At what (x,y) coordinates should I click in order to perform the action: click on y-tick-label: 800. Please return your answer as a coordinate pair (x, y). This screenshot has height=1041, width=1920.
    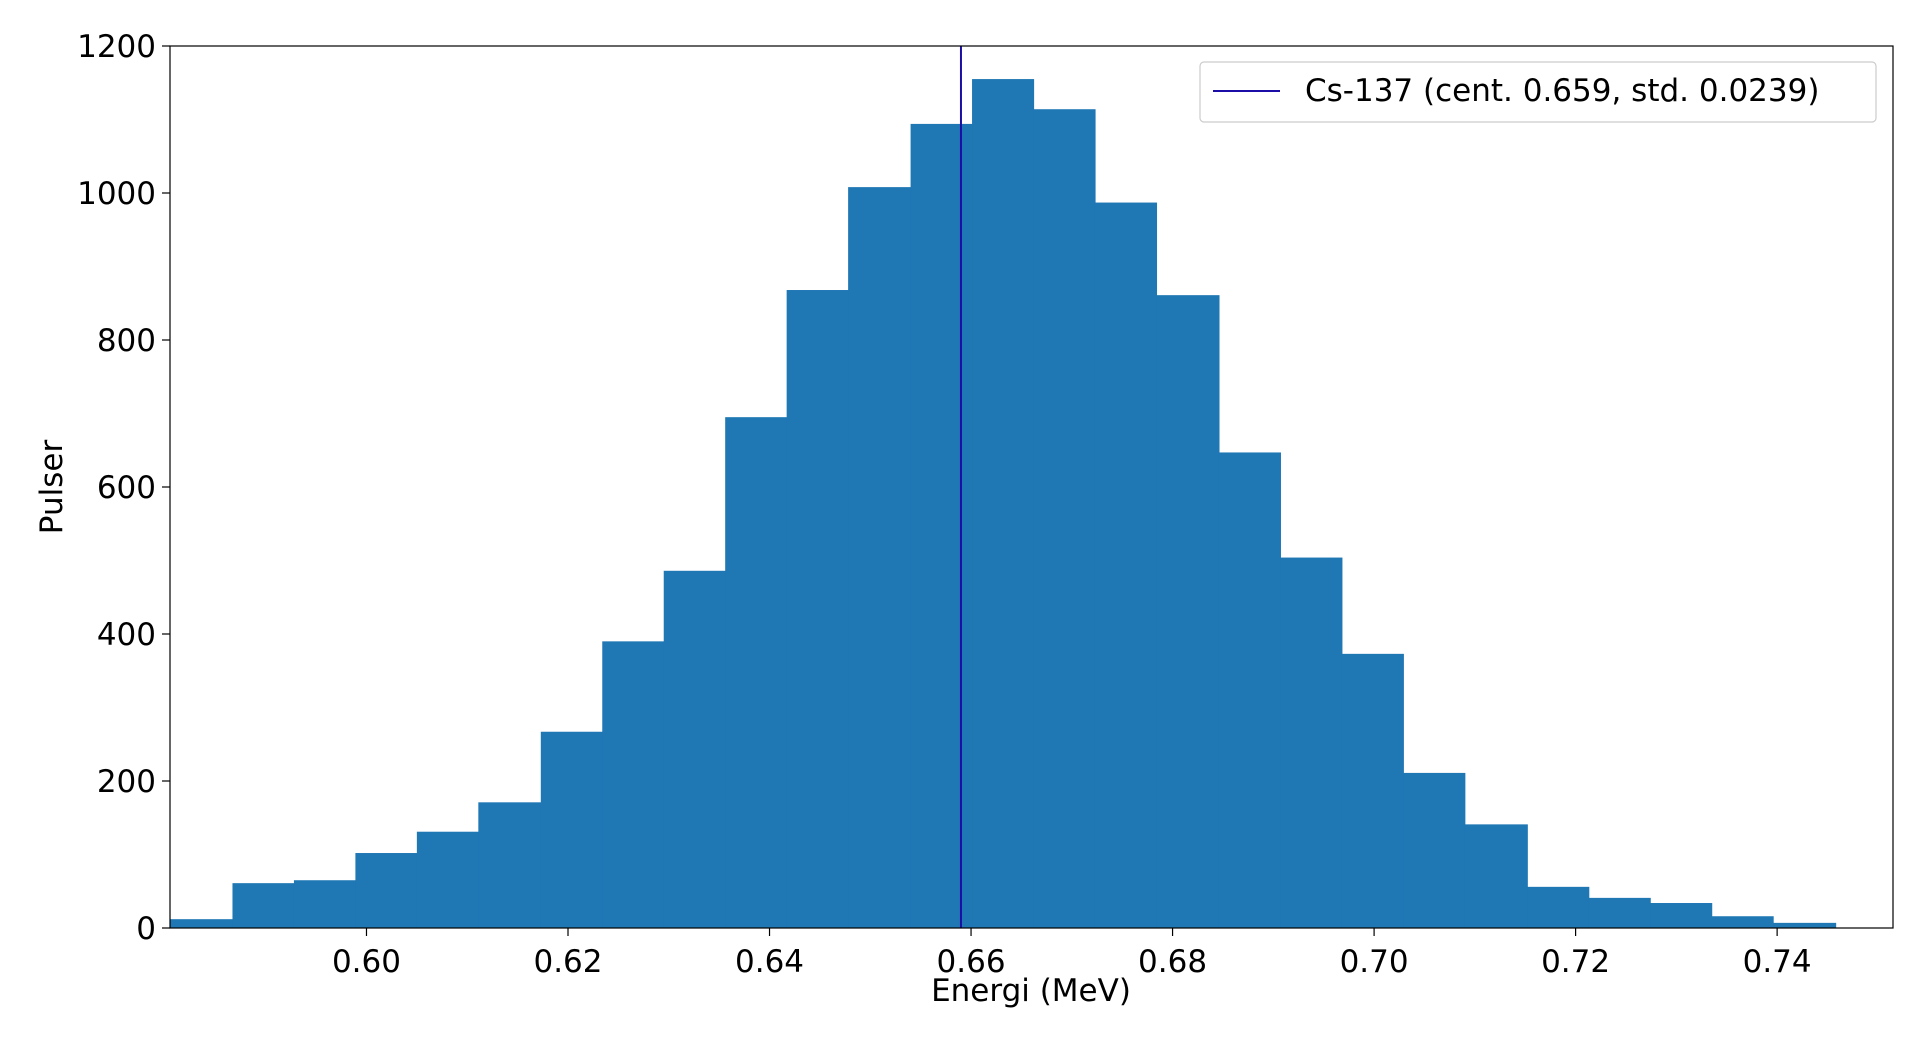
    Looking at the image, I should click on (126, 341).